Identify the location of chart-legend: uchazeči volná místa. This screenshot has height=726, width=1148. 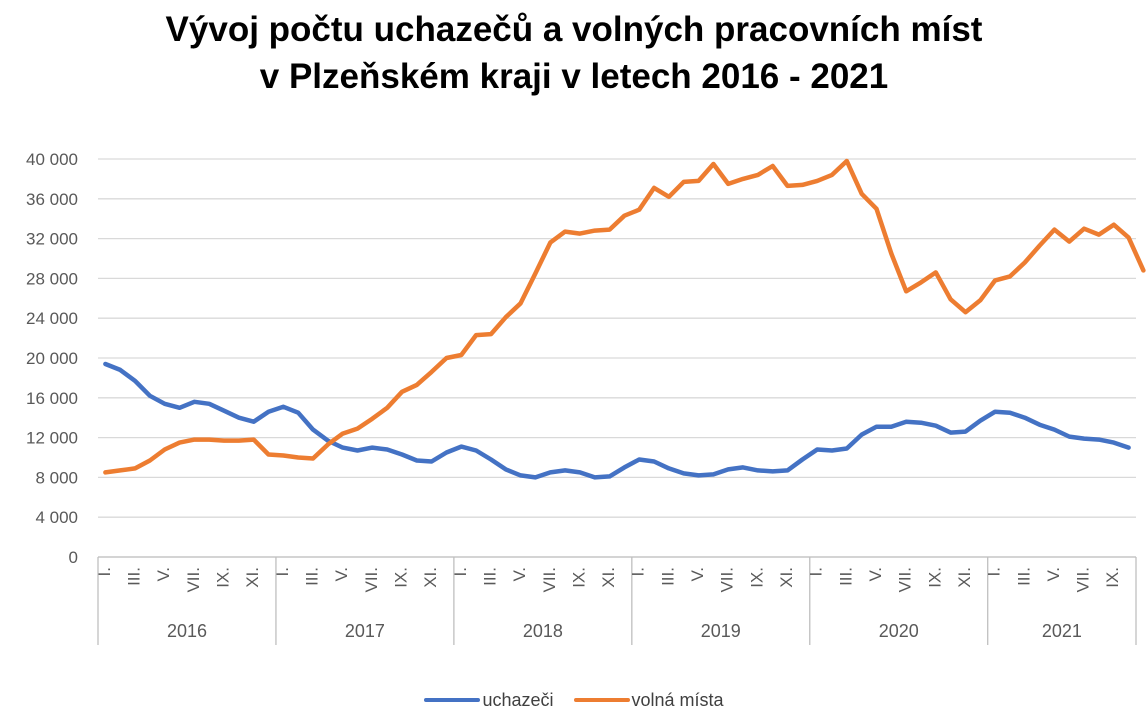
(574, 700).